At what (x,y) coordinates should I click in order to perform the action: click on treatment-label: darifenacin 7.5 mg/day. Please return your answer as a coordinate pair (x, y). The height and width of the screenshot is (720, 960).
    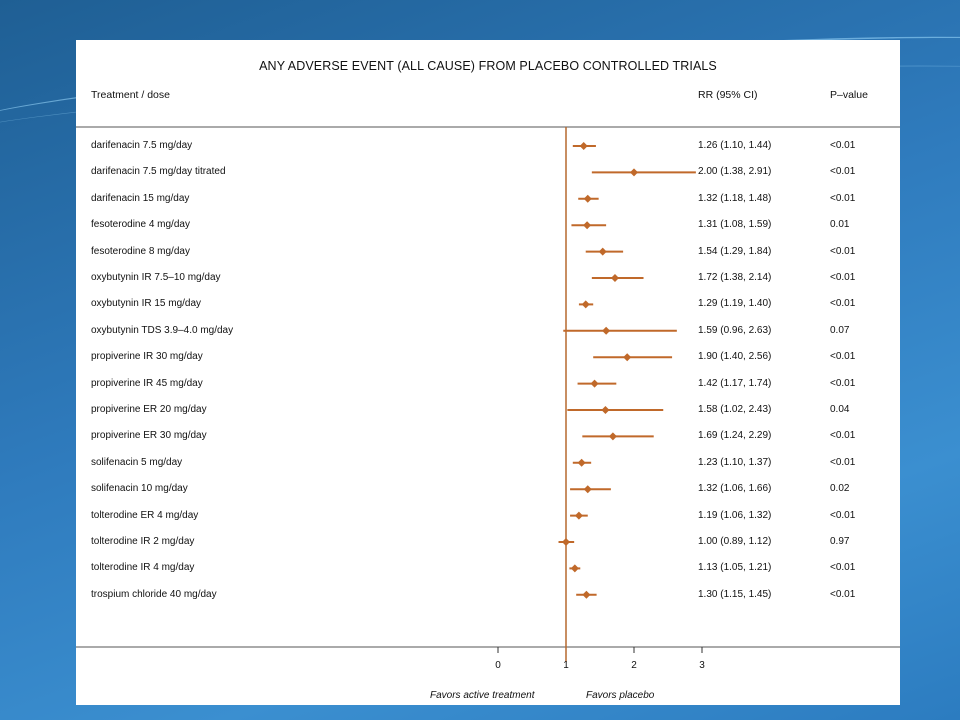
    Looking at the image, I should click on (142, 145).